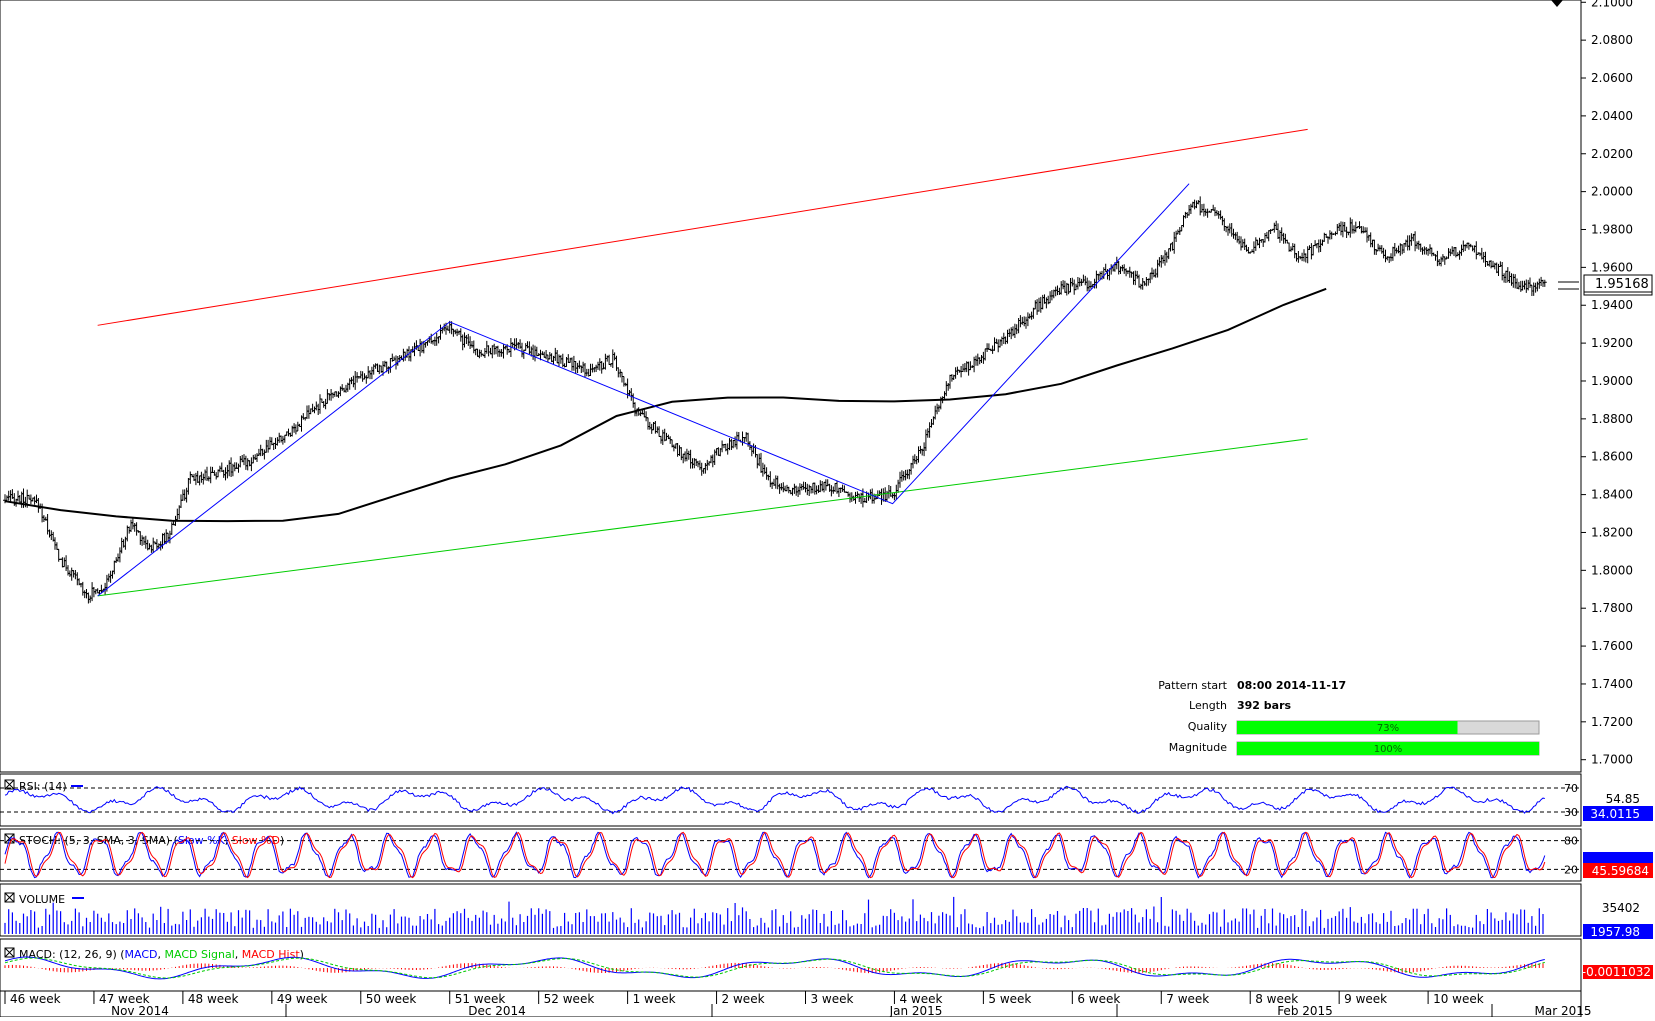  Describe the element at coordinates (9, 952) in the screenshot. I see `macd-close-icon` at that location.